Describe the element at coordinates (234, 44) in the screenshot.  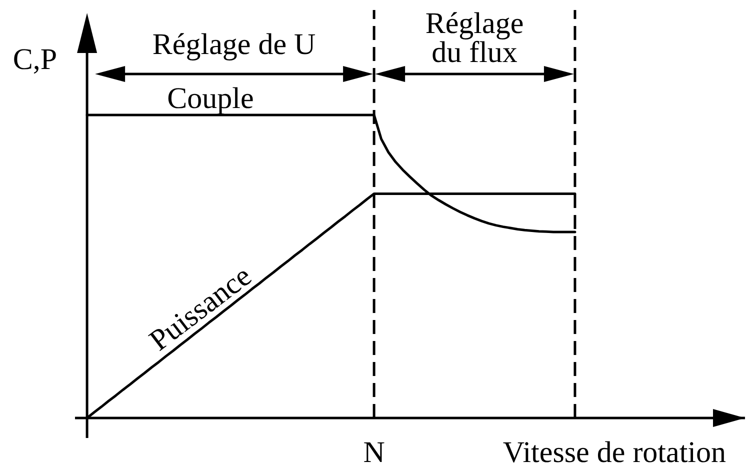
I see `text: Réglage de U` at that location.